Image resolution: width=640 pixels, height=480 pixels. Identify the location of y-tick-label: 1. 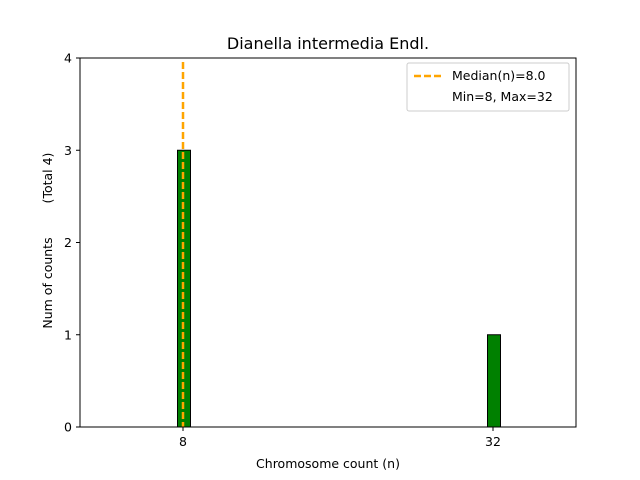
(68, 334).